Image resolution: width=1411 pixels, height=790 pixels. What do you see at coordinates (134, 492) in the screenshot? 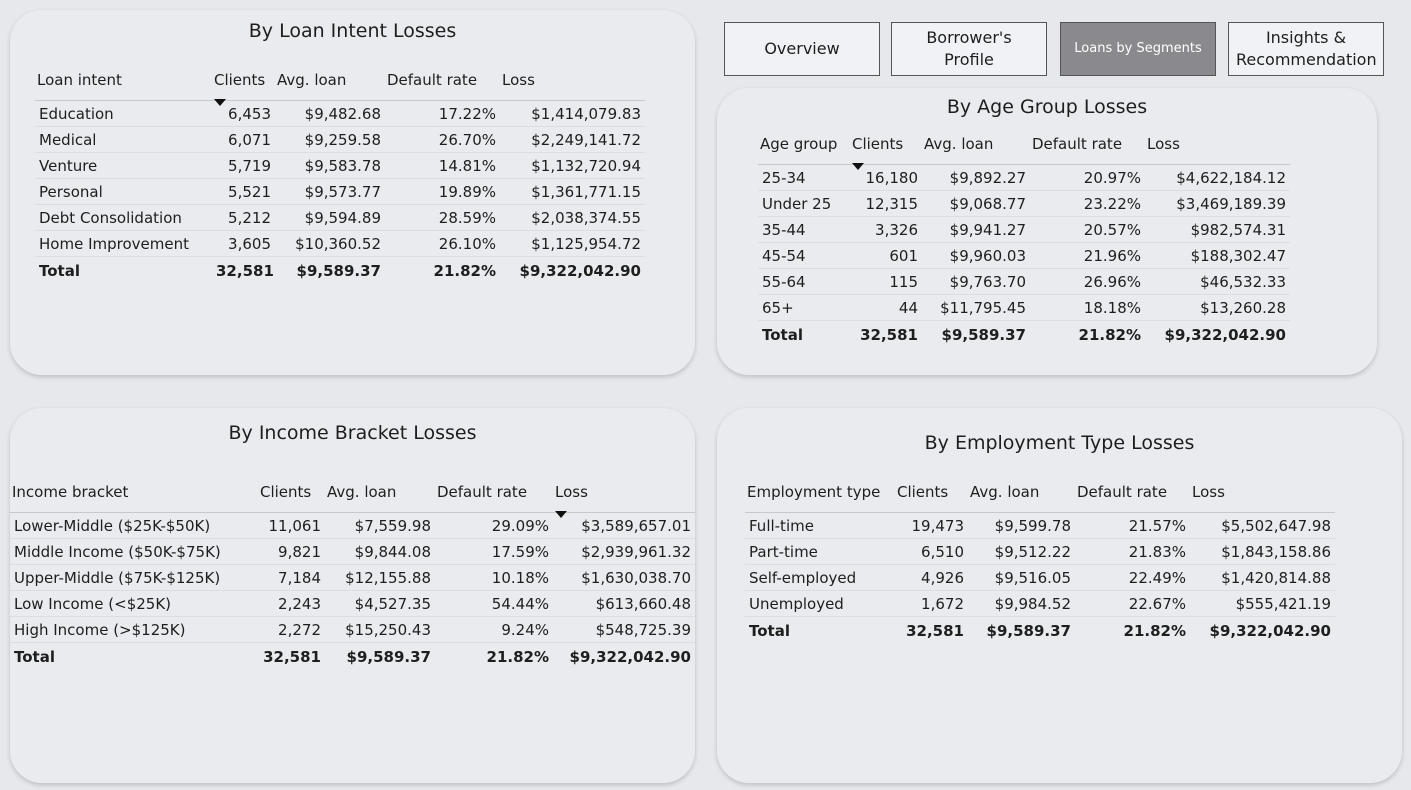
I see `column-header: Income bracket` at bounding box center [134, 492].